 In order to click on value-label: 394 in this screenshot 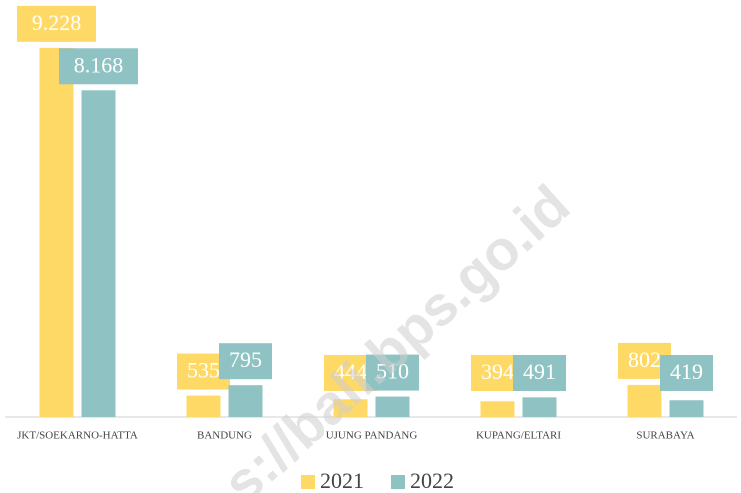, I will do `click(497, 371)`.